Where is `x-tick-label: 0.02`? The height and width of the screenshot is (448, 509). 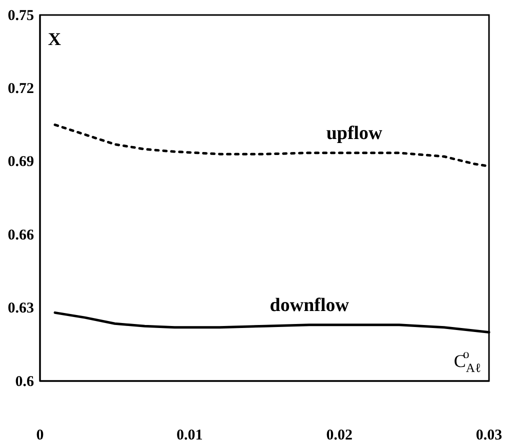
x-tick-label: 0.02 is located at coordinates (339, 436).